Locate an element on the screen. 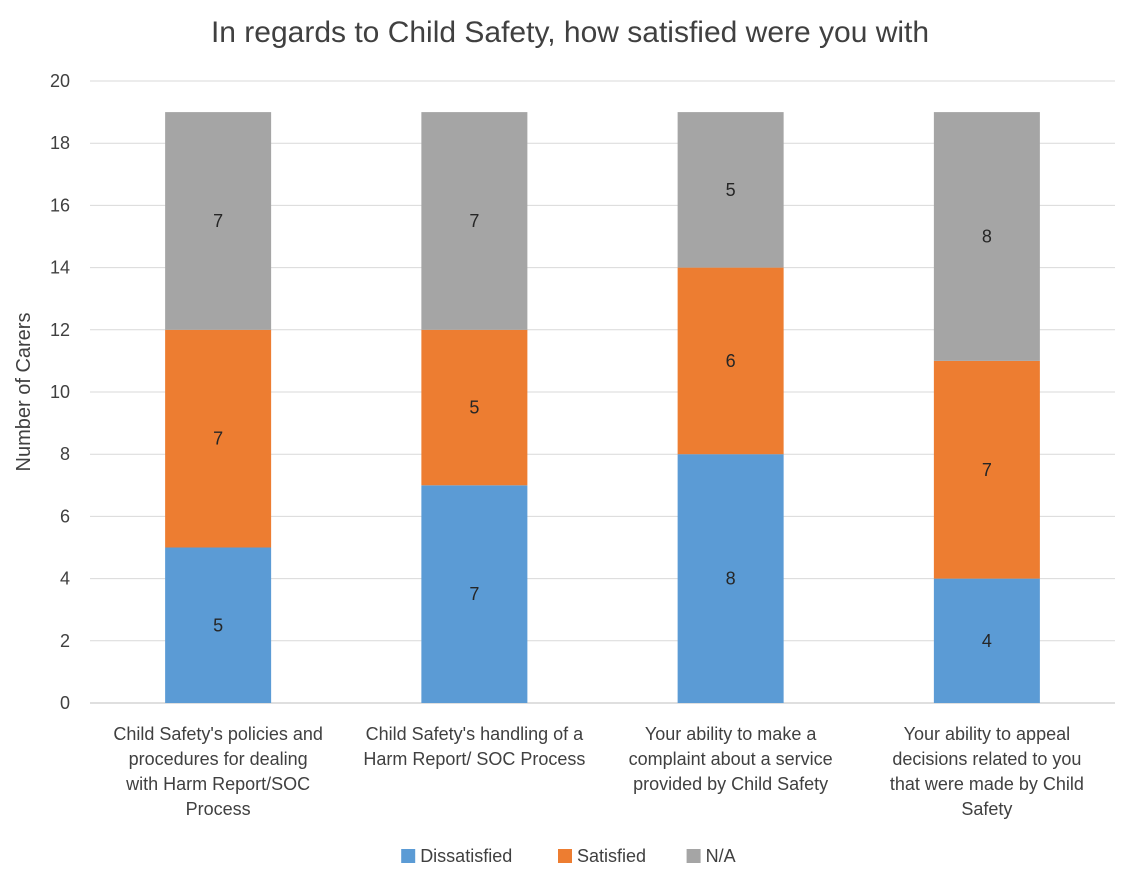  y-tick-label: 14 is located at coordinates (60, 268).